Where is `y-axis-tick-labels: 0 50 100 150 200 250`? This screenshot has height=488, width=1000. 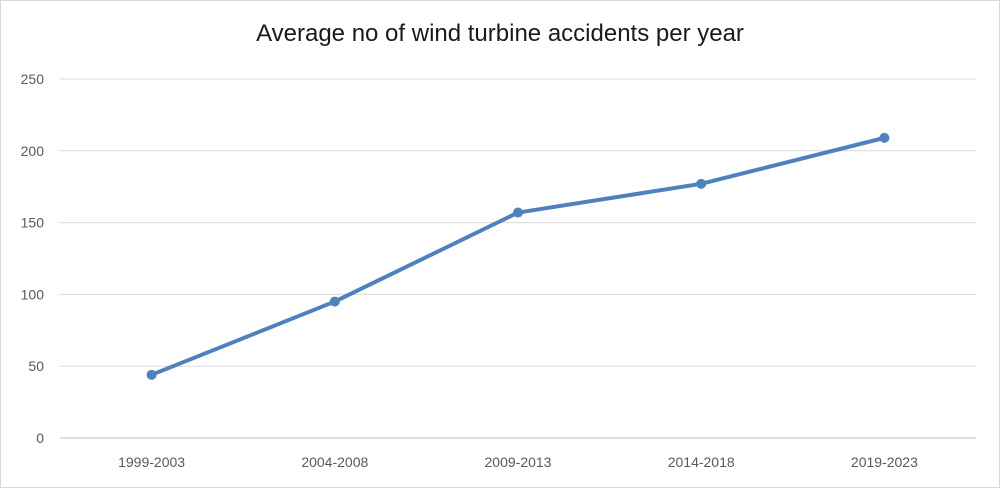 y-axis-tick-labels: 0 50 100 150 200 250 is located at coordinates (33, 258).